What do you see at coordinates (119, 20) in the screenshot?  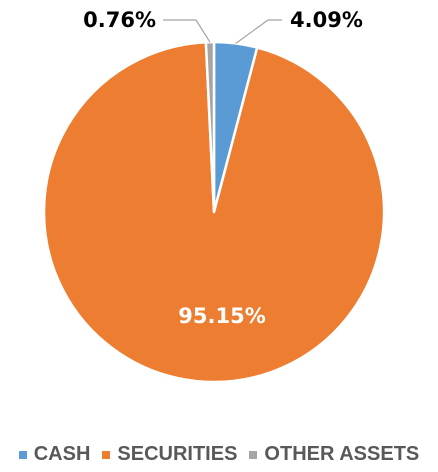 I see `data-label-other-assets: 0.76%` at bounding box center [119, 20].